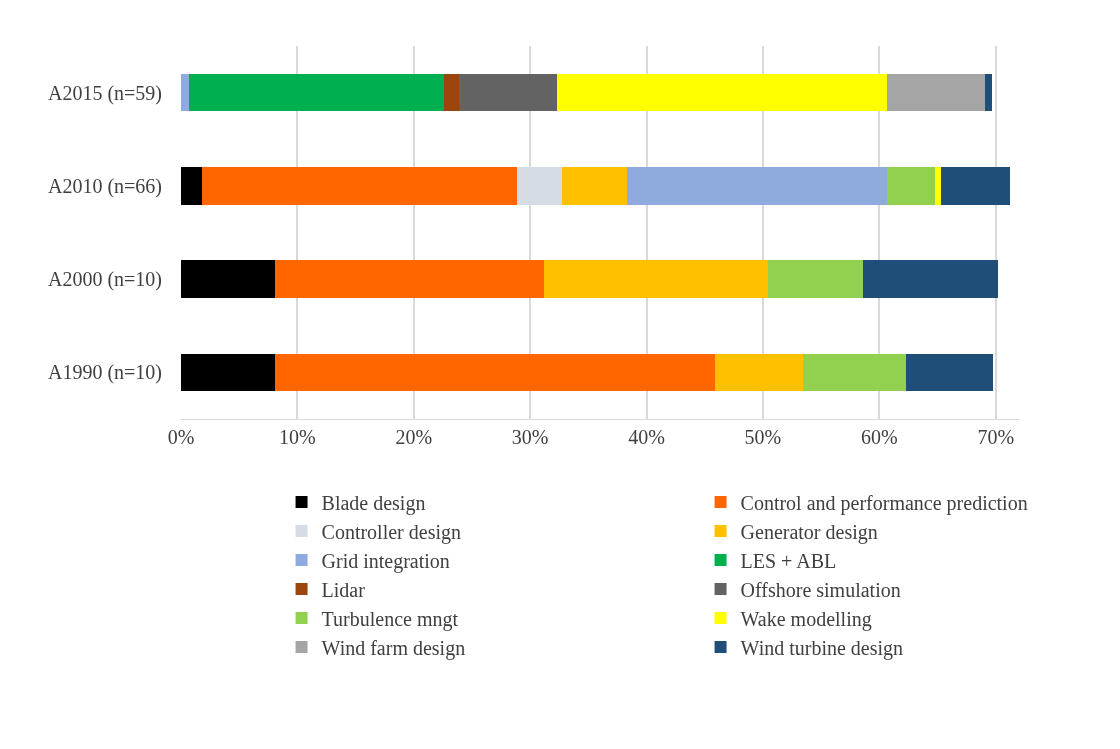 The image size is (1120, 749). What do you see at coordinates (385, 561) in the screenshot?
I see `legend-label: Grid integration` at bounding box center [385, 561].